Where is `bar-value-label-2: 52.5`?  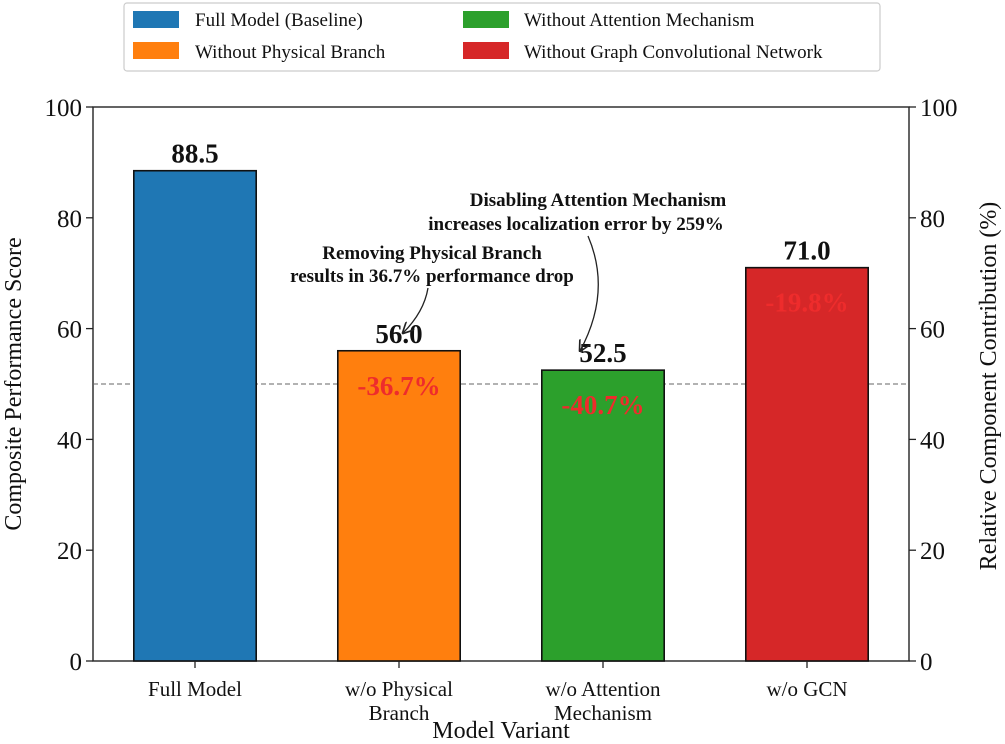 bar-value-label-2: 52.5 is located at coordinates (602, 353).